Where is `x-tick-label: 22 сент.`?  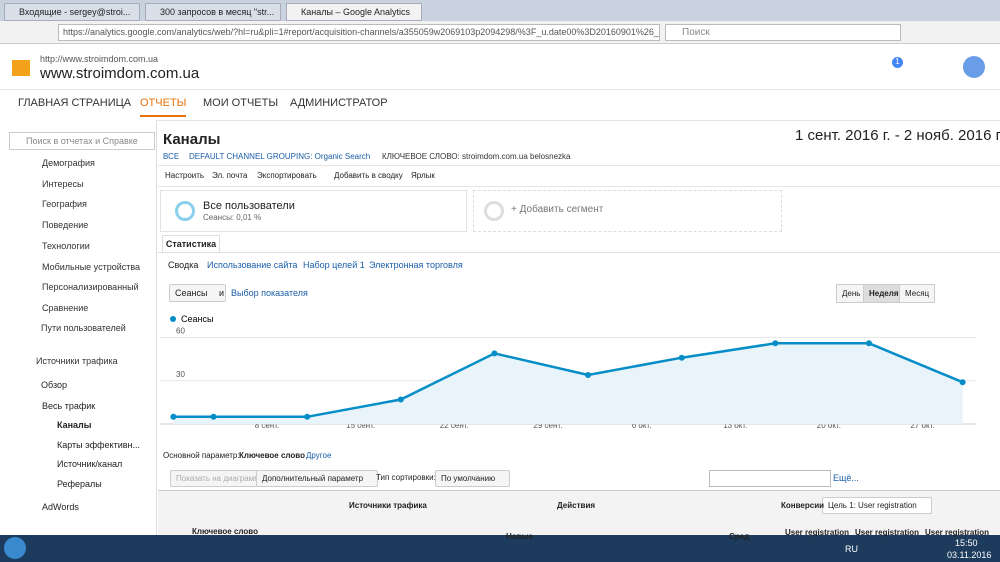
x-tick-label: 22 сент. is located at coordinates (454, 425).